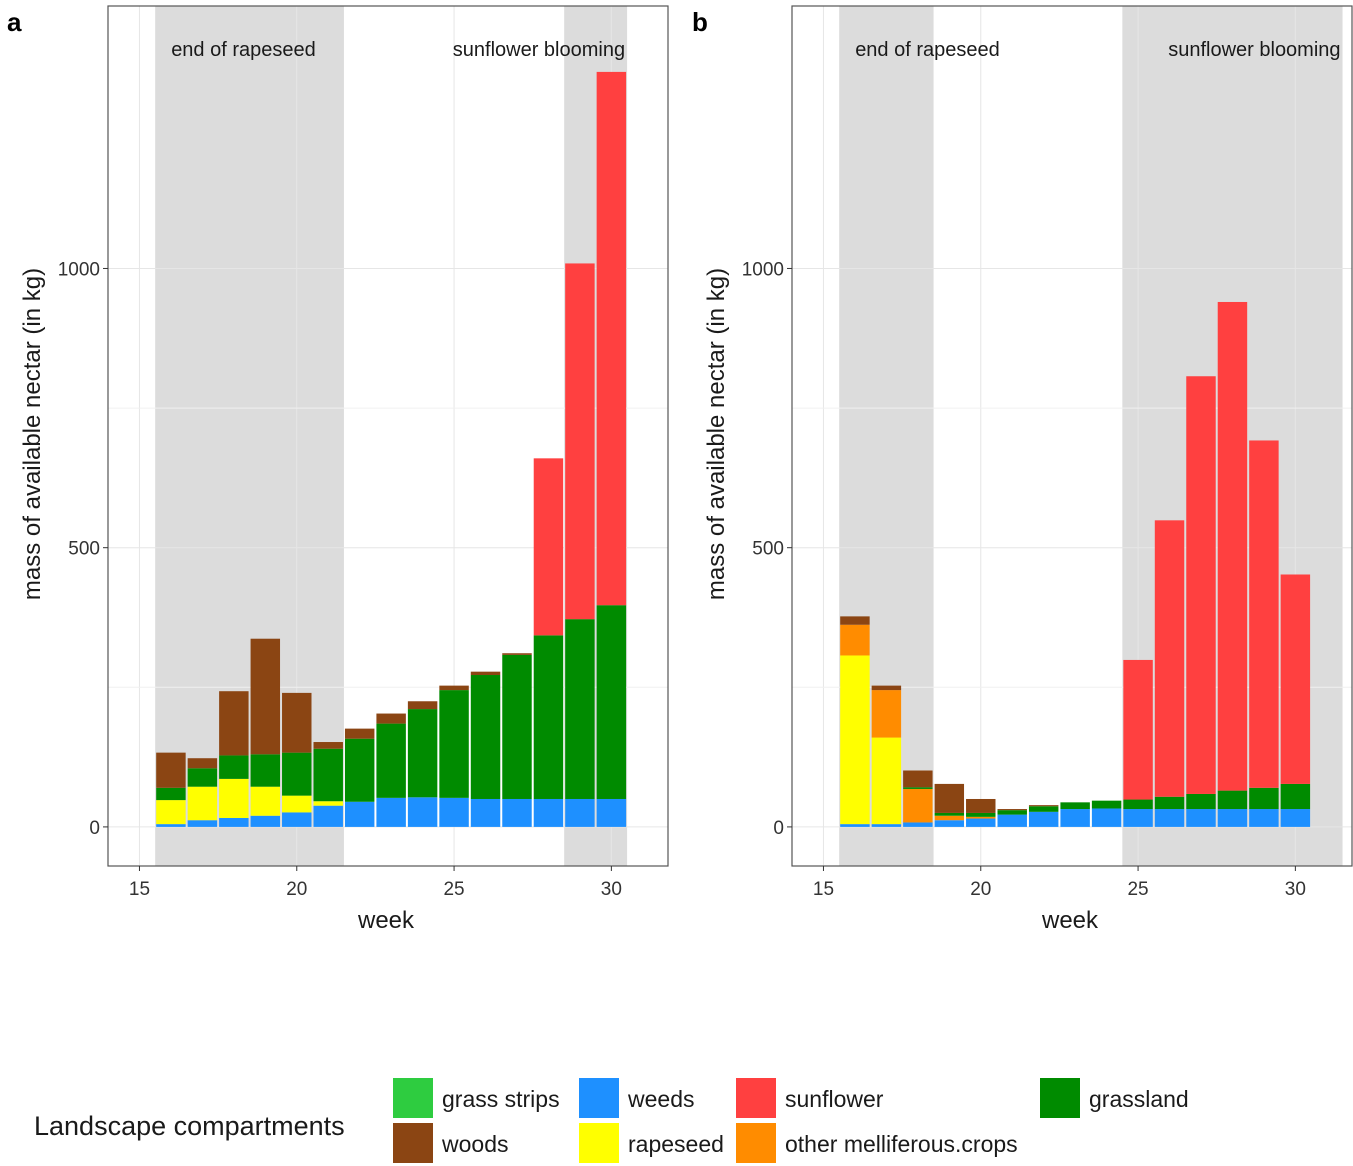 The image size is (1353, 1166). I want to click on y-tick-label: 1000, so click(79, 269).